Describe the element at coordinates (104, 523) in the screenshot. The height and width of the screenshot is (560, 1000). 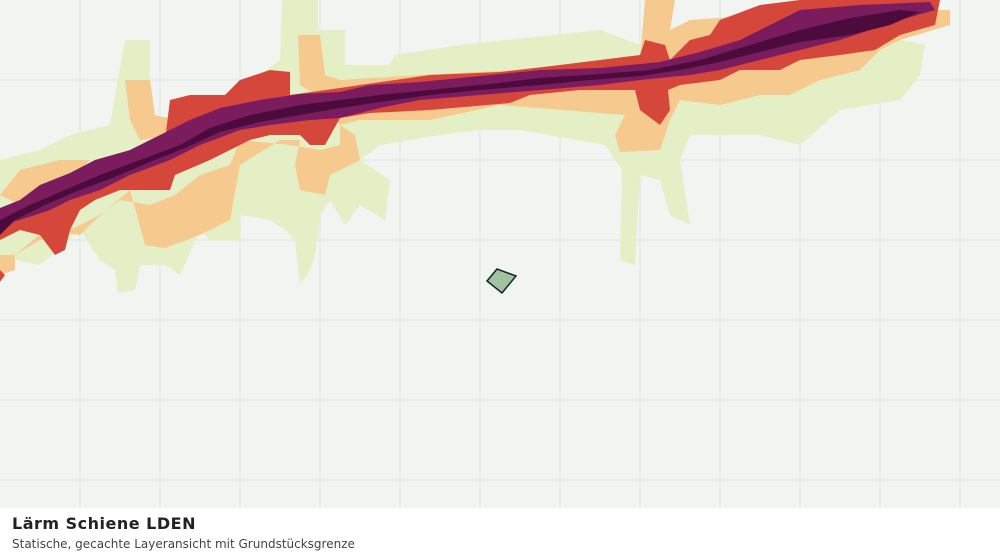
I see `map-title: Lärm Schiene LDEN` at that location.